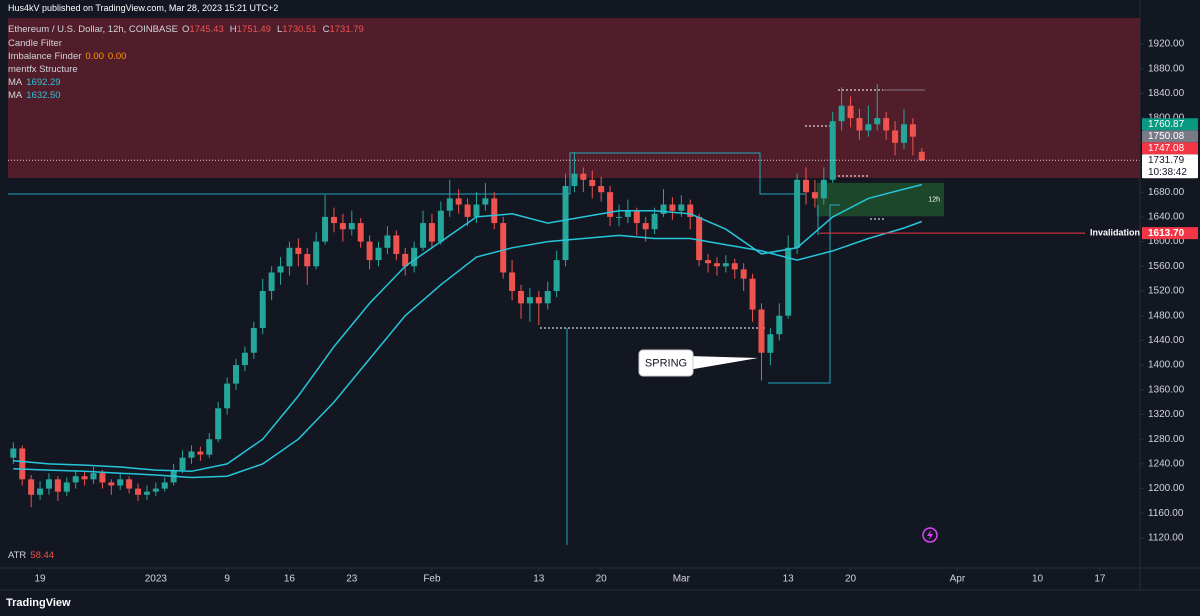  I want to click on x-tick-label: 23, so click(352, 579).